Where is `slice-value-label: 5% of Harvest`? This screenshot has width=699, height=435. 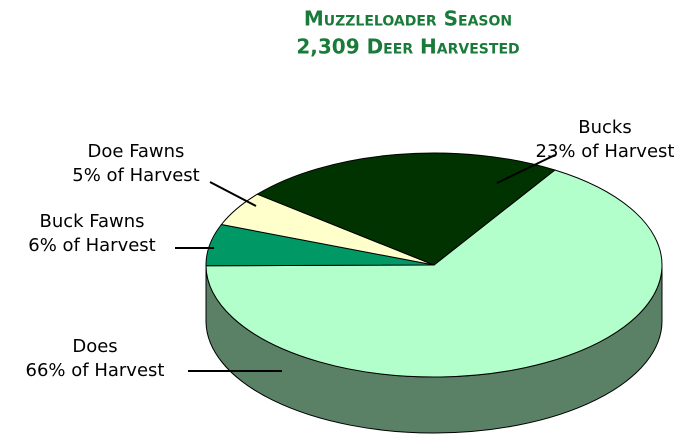 slice-value-label: 5% of Harvest is located at coordinates (135, 175).